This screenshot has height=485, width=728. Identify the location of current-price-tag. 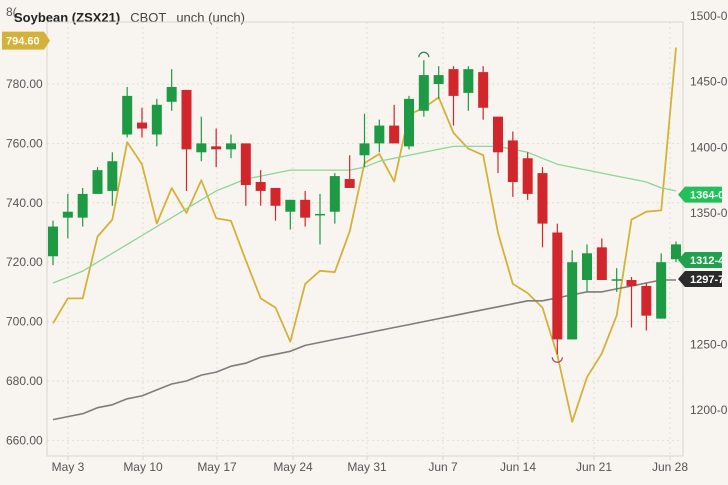
(26, 40).